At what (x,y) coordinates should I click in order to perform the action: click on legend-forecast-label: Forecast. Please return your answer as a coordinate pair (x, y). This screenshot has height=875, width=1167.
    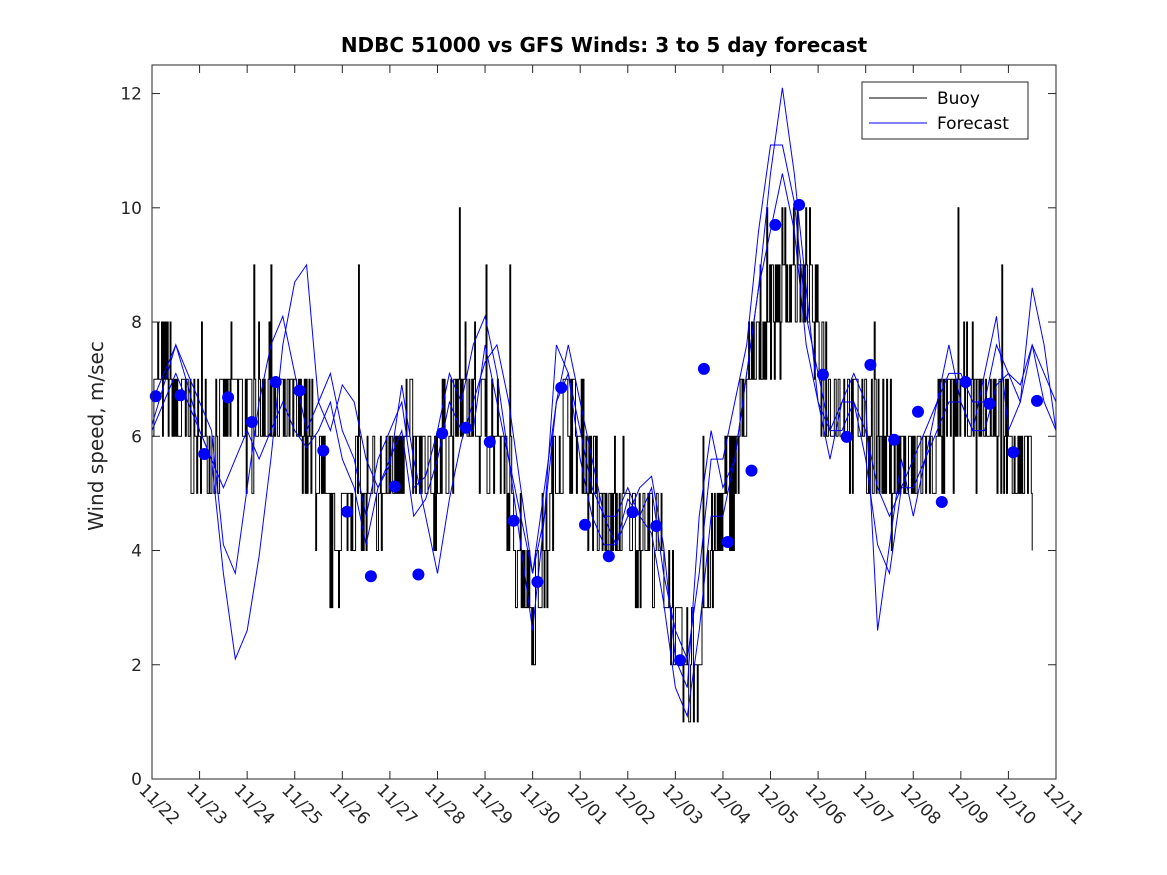
    Looking at the image, I should click on (973, 124).